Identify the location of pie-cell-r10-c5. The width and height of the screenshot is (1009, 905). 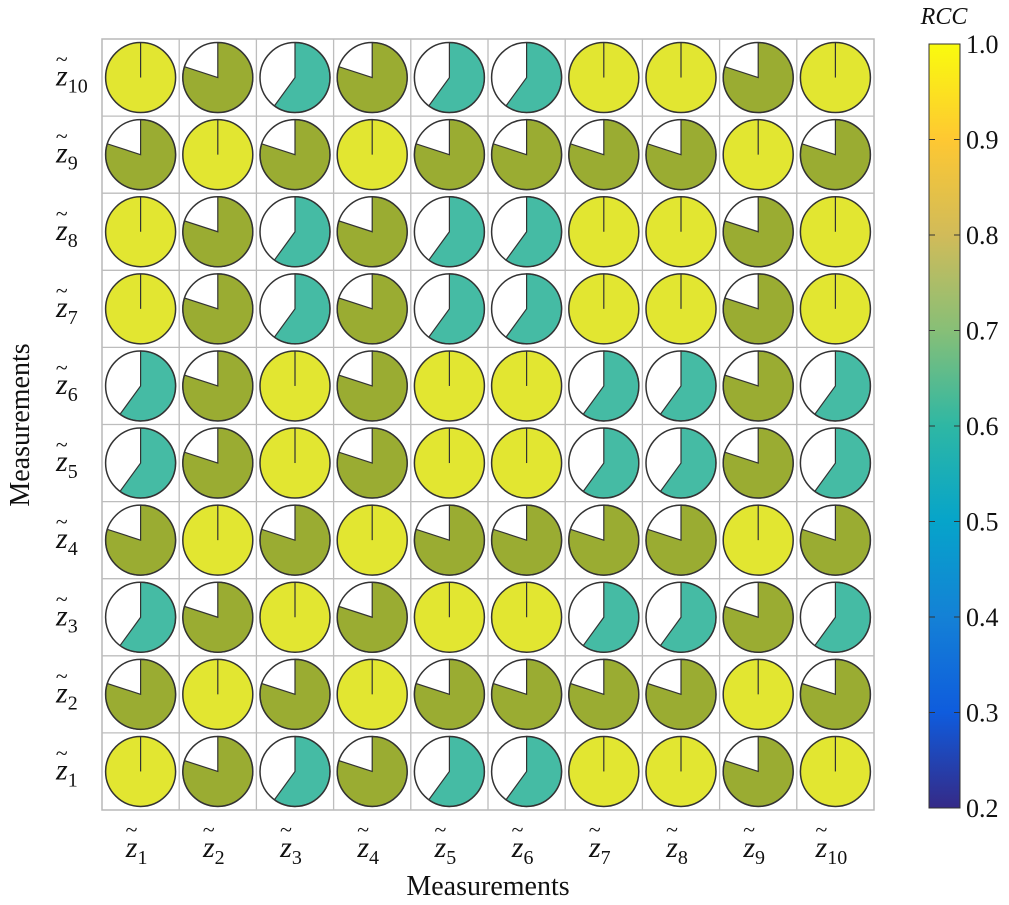
(449, 77).